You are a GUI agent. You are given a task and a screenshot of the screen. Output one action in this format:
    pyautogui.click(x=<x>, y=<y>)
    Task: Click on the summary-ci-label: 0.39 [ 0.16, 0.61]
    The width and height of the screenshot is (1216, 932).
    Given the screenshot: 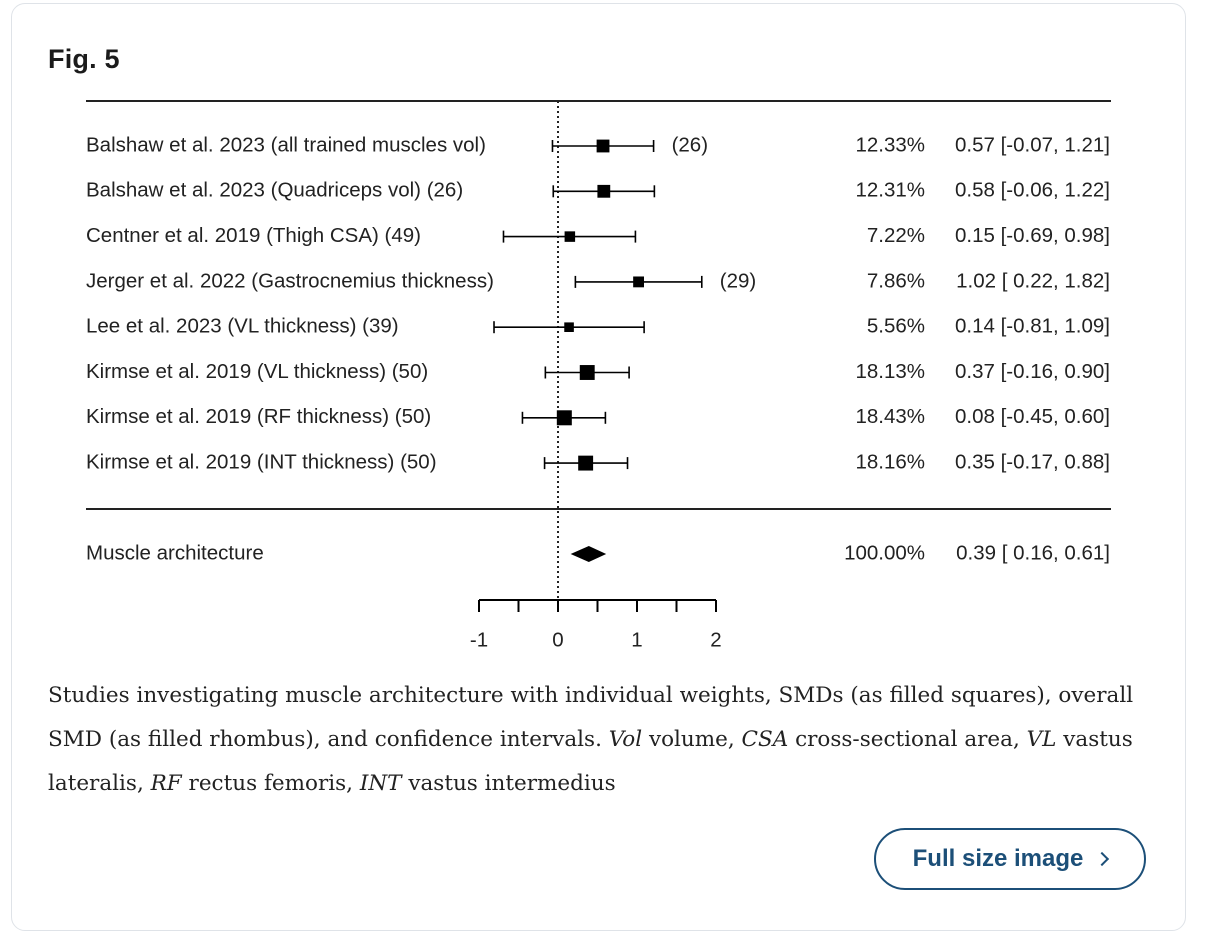 What is the action you would take?
    pyautogui.click(x=1033, y=552)
    